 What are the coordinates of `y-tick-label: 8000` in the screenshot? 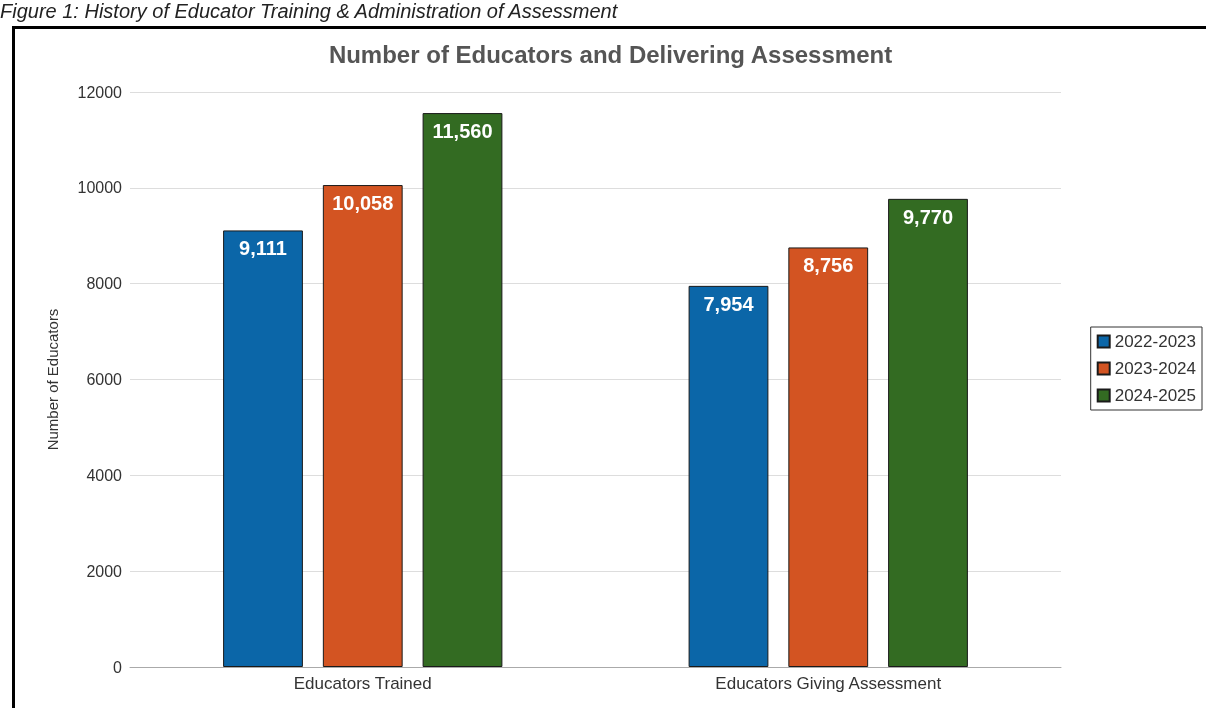 It's located at (104, 284).